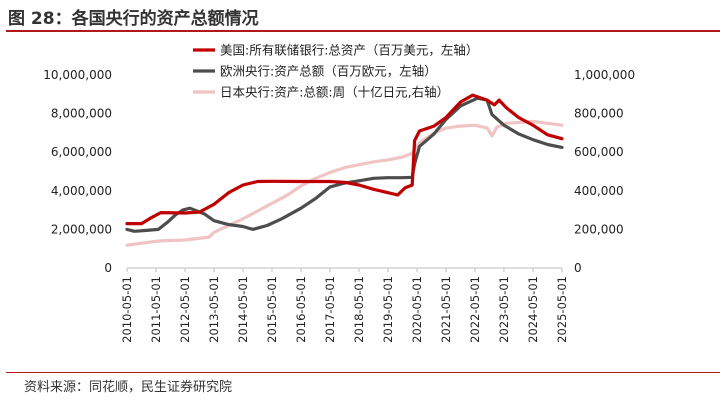  What do you see at coordinates (504, 309) in the screenshot?
I see `x-tick-label: 2023-05-01` at bounding box center [504, 309].